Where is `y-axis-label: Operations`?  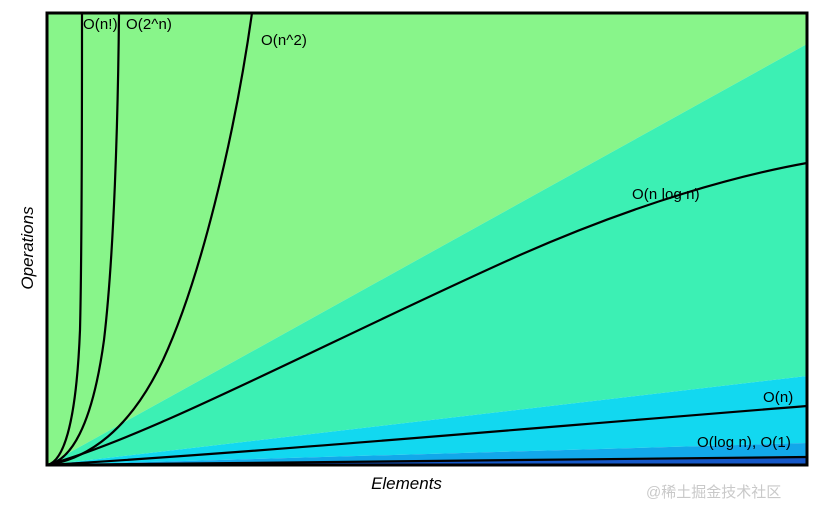 y-axis-label: Operations is located at coordinates (27, 248).